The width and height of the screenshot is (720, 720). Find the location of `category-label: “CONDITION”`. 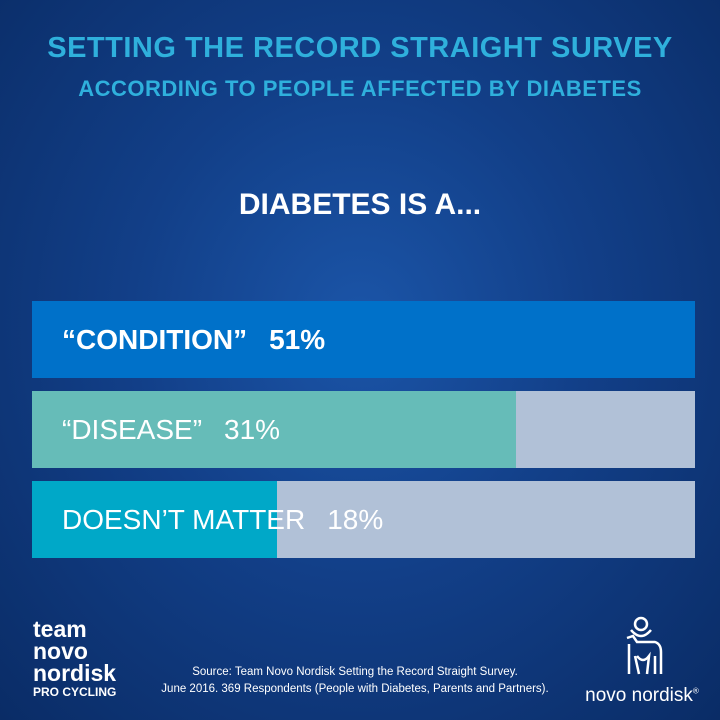

category-label: “CONDITION” is located at coordinates (155, 339).